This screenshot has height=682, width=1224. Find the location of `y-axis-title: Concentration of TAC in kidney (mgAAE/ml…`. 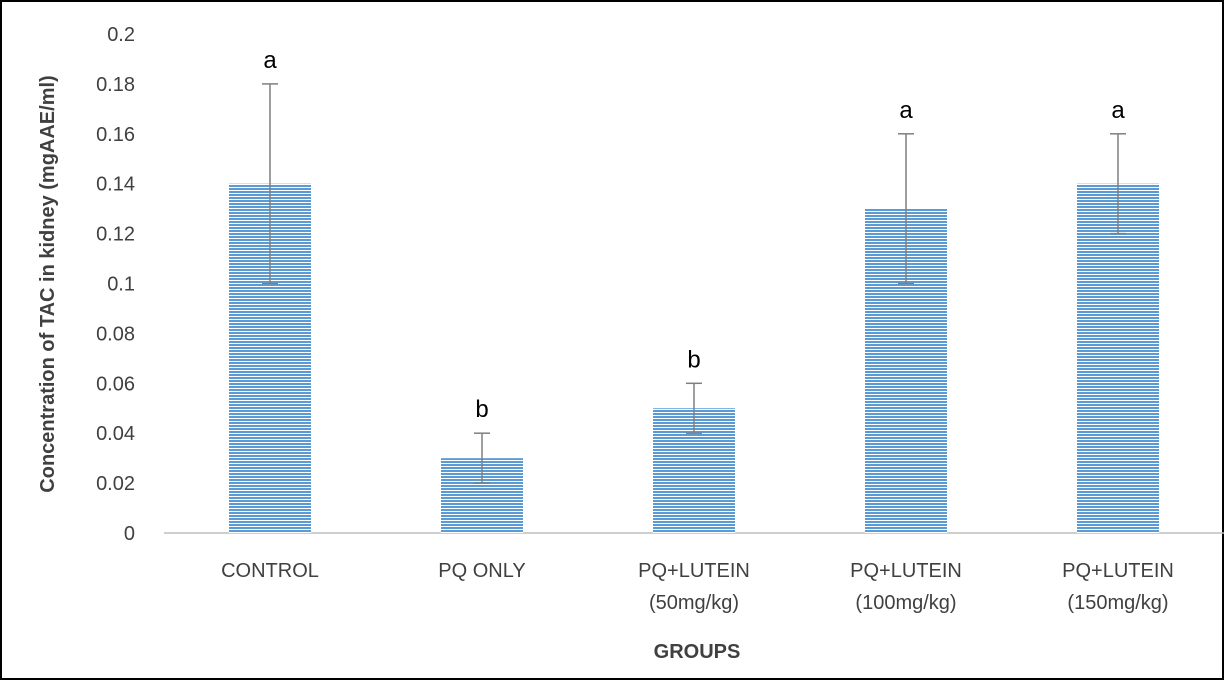

y-axis-title: Concentration of TAC in kidney (mgAAE/ml… is located at coordinates (48, 283).